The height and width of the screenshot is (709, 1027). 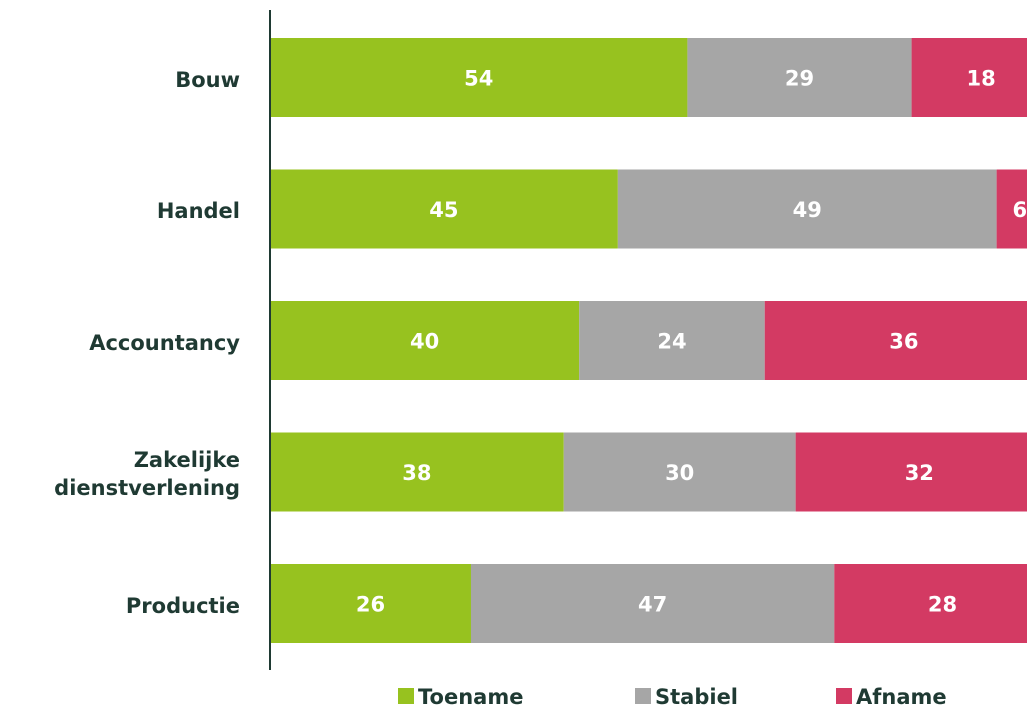 I want to click on y-tick-label: Accountancy, so click(x=164, y=342).